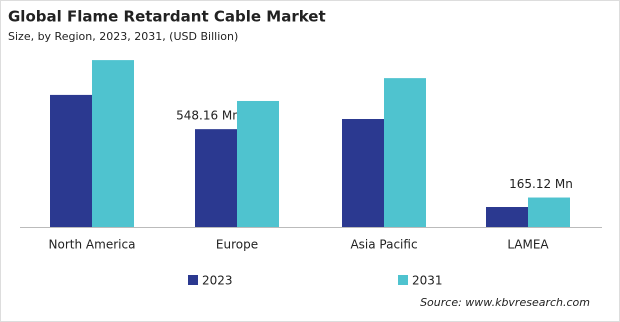 Image resolution: width=620 pixels, height=322 pixels. What do you see at coordinates (528, 245) in the screenshot?
I see `x-tick-label: LAMEA` at bounding box center [528, 245].